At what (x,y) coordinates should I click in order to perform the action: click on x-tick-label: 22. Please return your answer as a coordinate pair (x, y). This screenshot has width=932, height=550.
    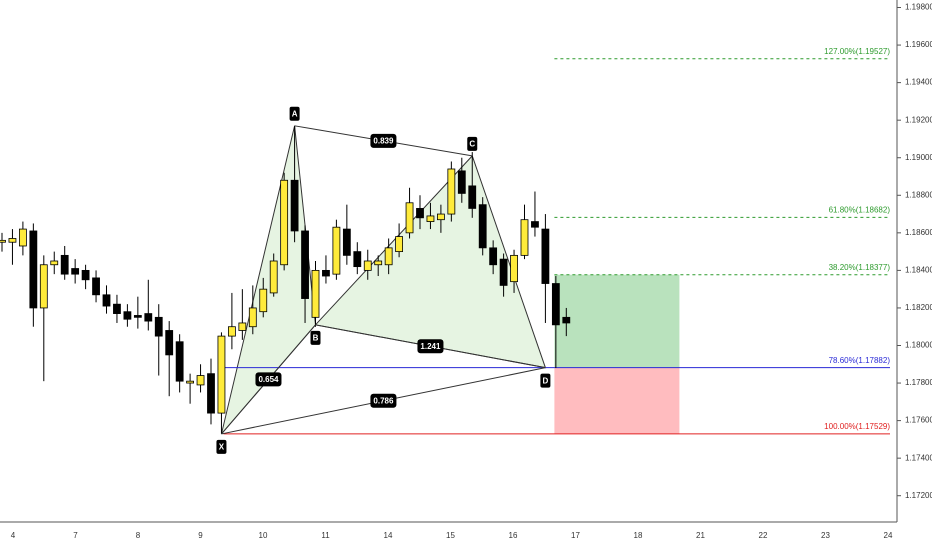
    Looking at the image, I should click on (763, 535).